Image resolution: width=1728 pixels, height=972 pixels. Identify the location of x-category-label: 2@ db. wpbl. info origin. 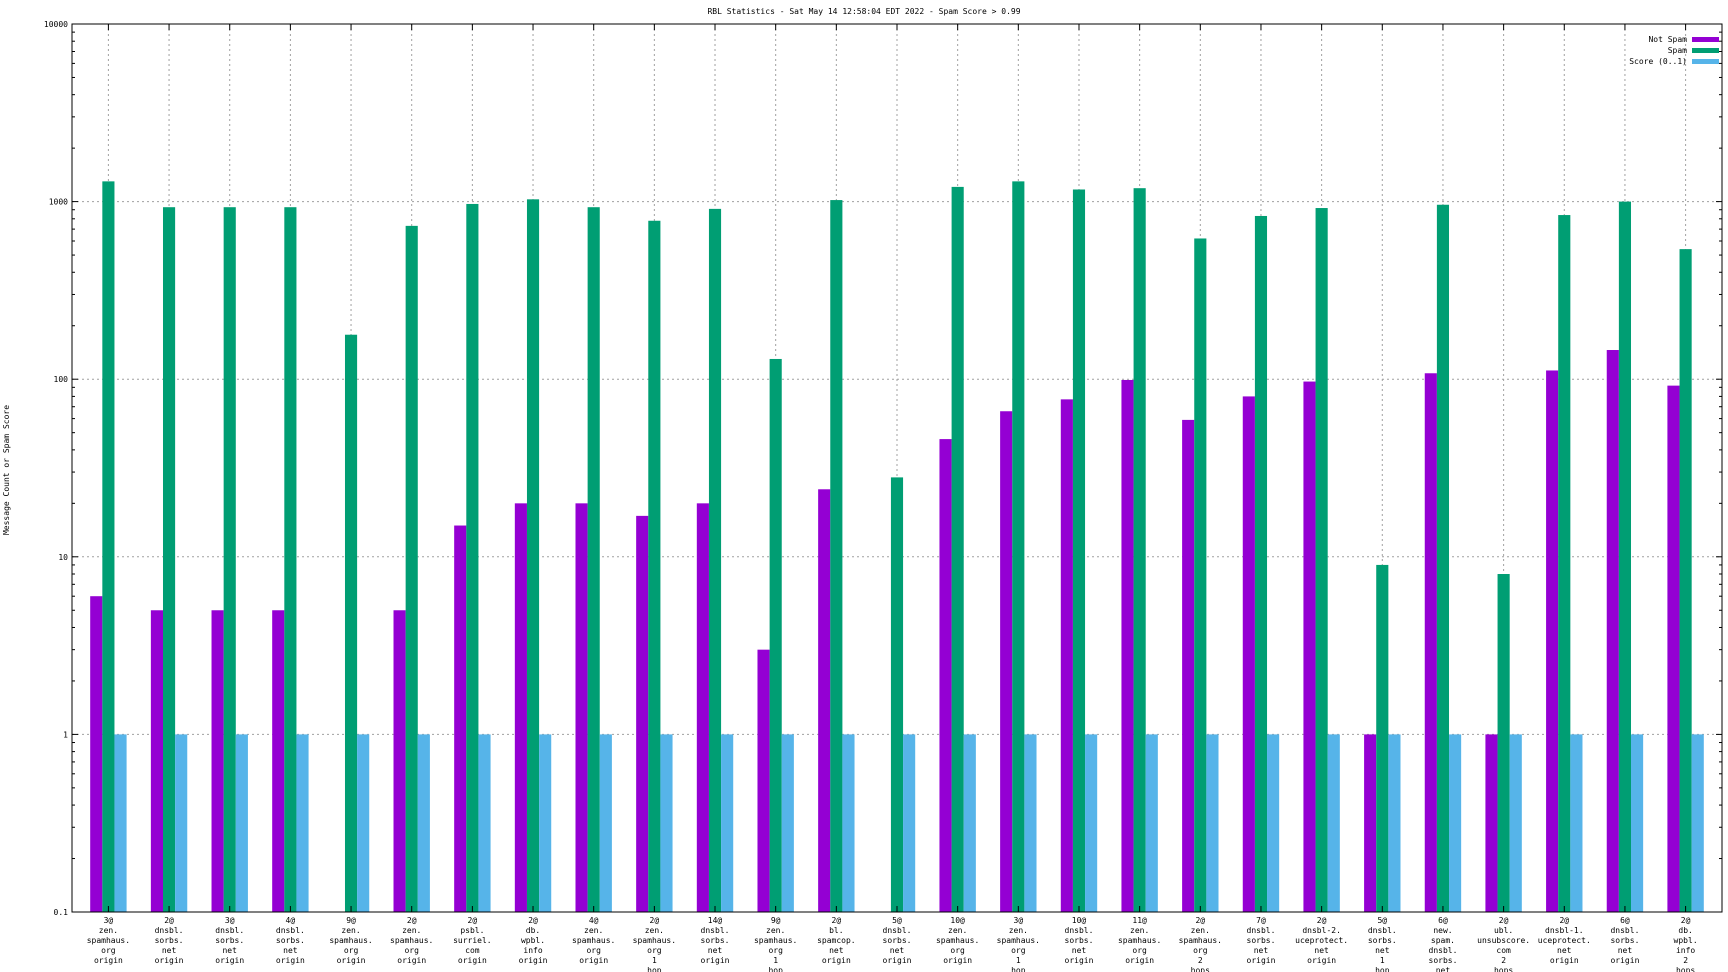
(533, 940).